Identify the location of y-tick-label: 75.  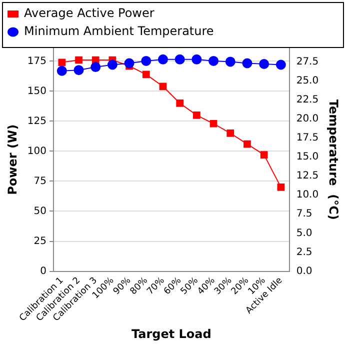
(40, 181).